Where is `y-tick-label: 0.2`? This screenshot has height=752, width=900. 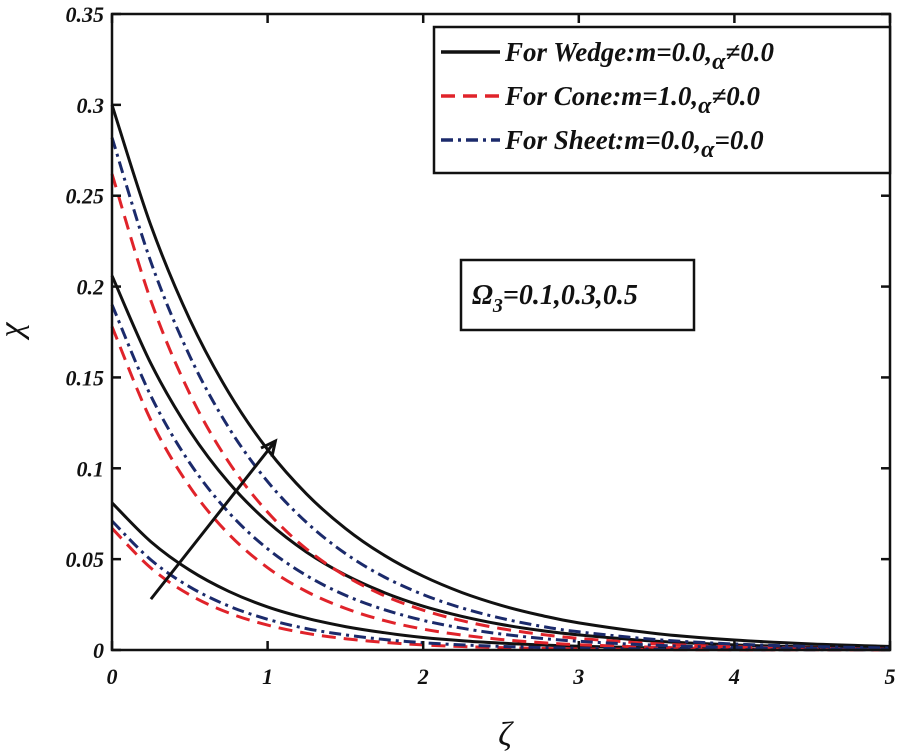
y-tick-label: 0.2 is located at coordinates (91, 287).